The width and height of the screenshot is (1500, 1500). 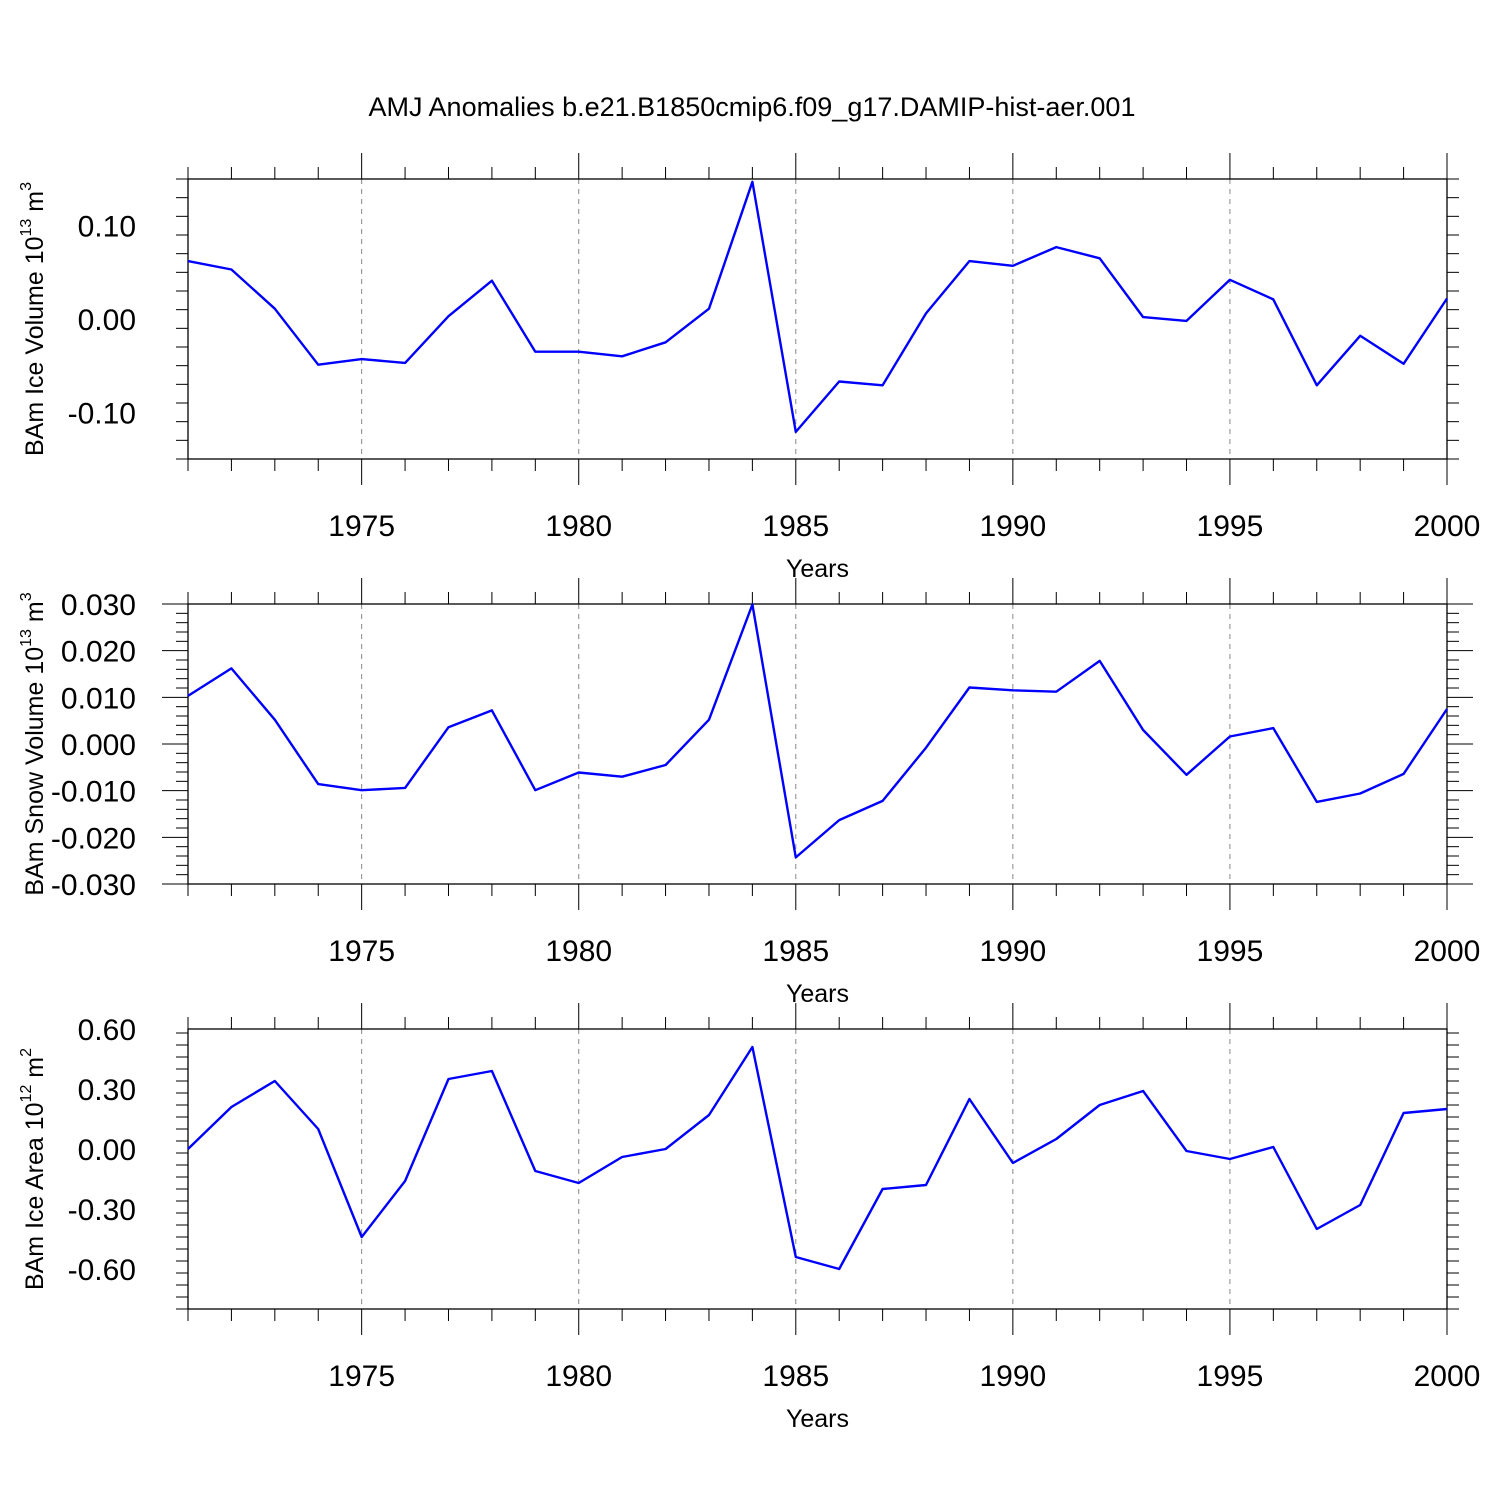 I want to click on y-tick-label: -0.030, so click(x=93, y=885).